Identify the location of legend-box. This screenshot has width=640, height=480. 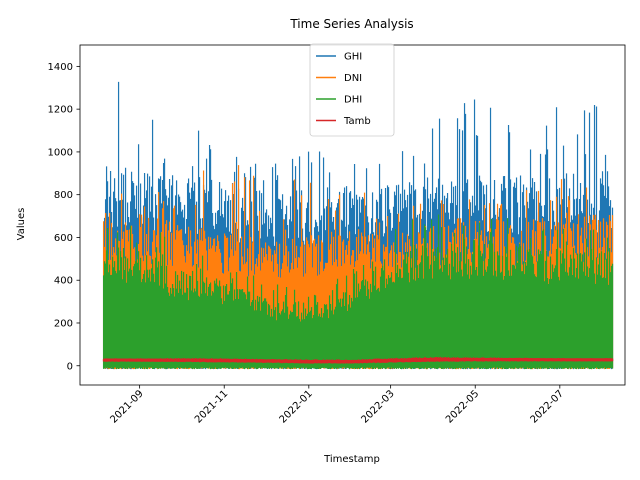
(352, 90).